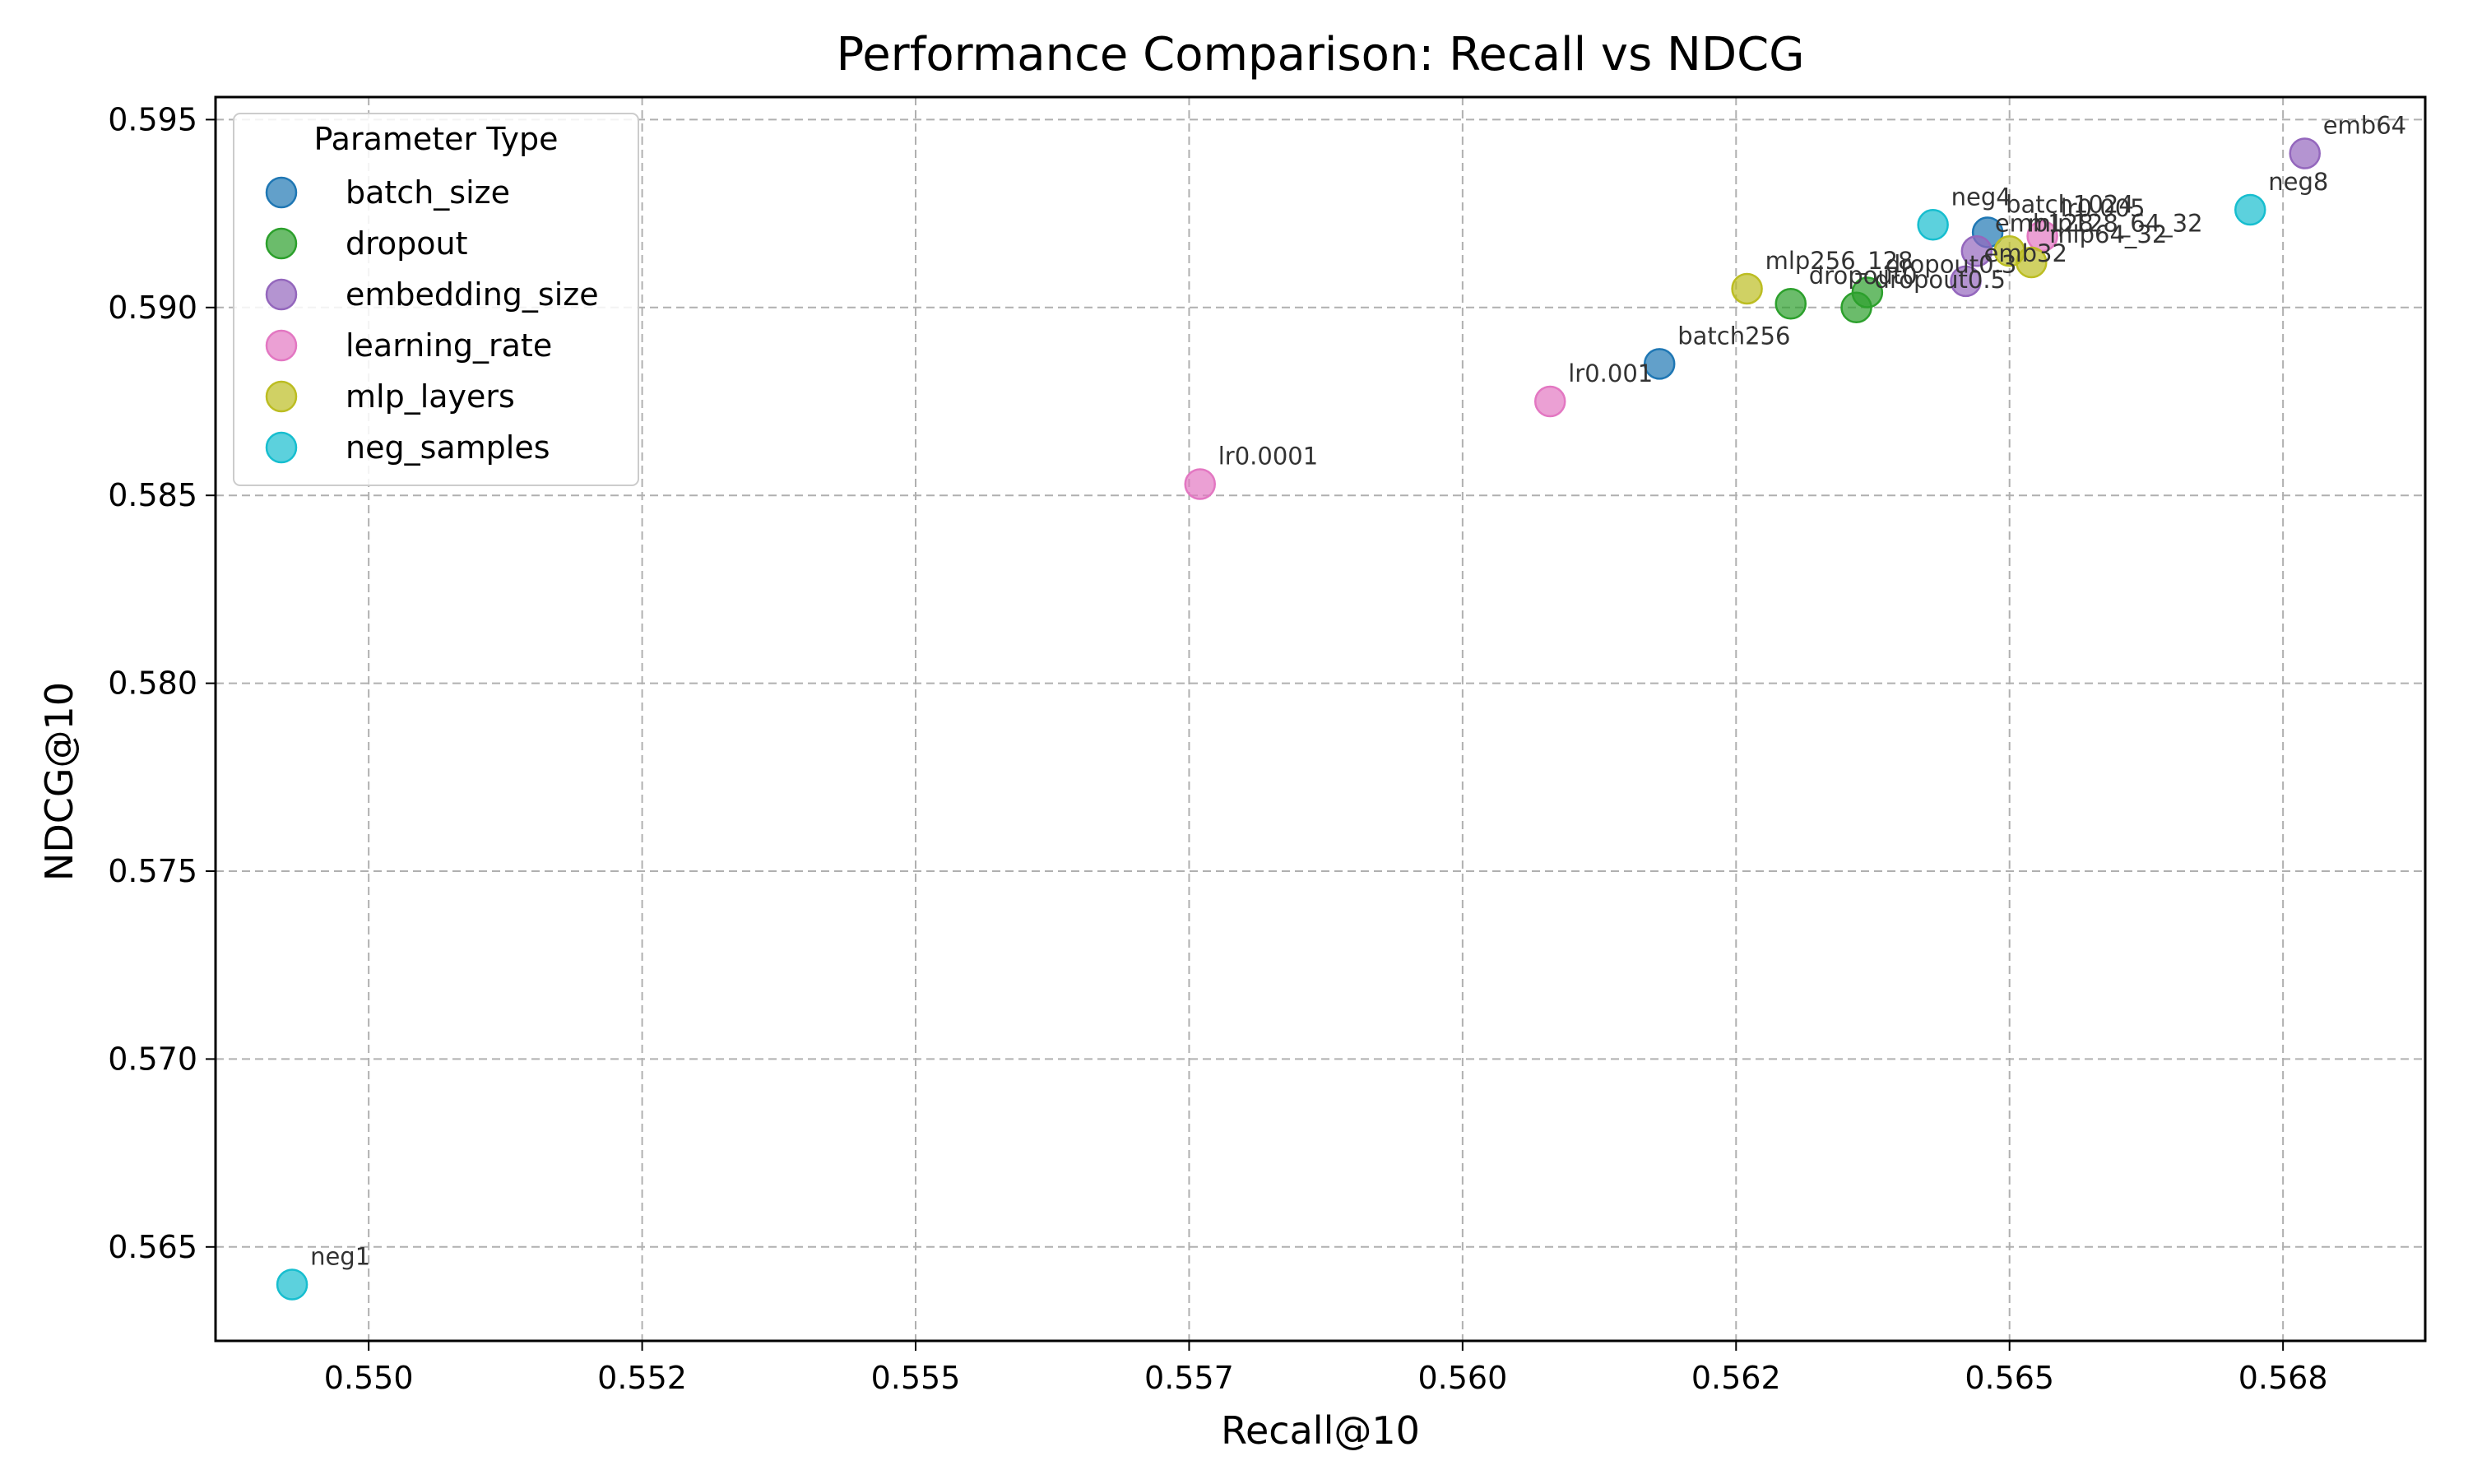 The width and height of the screenshot is (2468, 1484). I want to click on chart-title: Performance Comparison: Recall vs NDCG, so click(1320, 54).